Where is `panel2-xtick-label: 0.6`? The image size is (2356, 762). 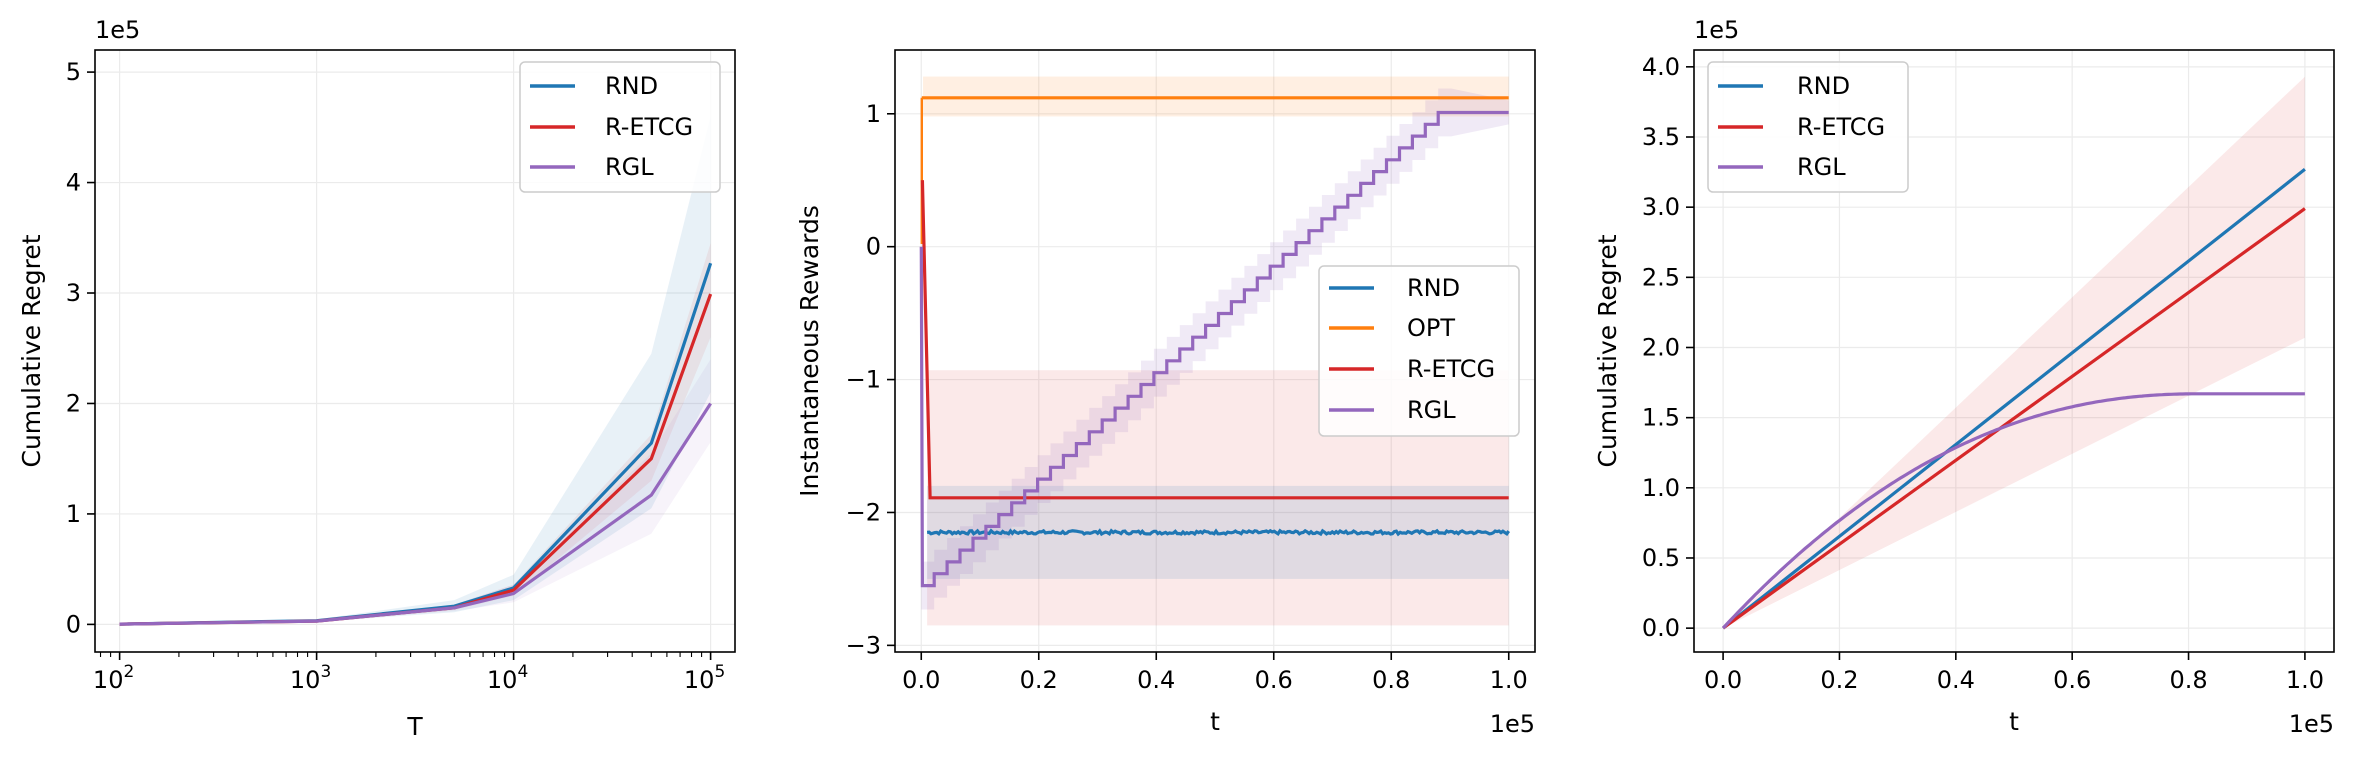 panel2-xtick-label: 0.6 is located at coordinates (1274, 680).